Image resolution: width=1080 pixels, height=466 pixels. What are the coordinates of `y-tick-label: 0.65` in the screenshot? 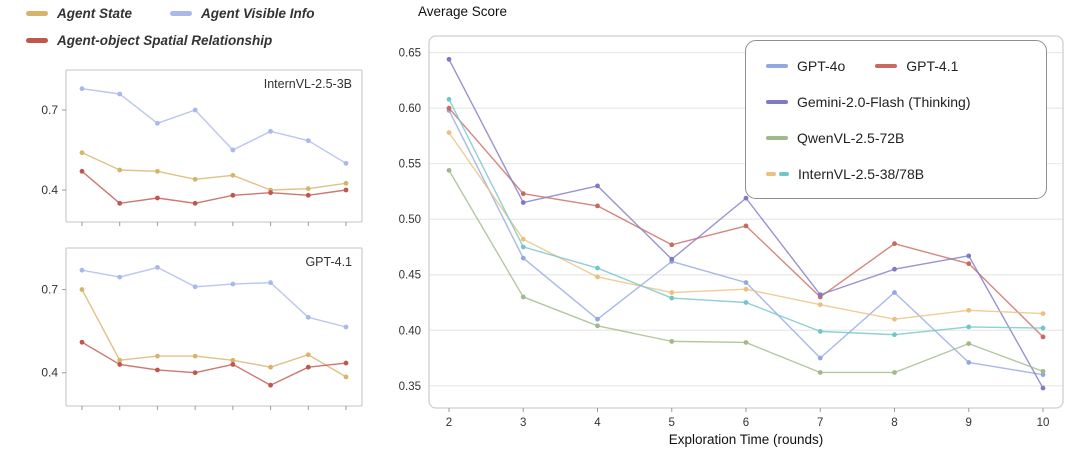 It's located at (410, 54).